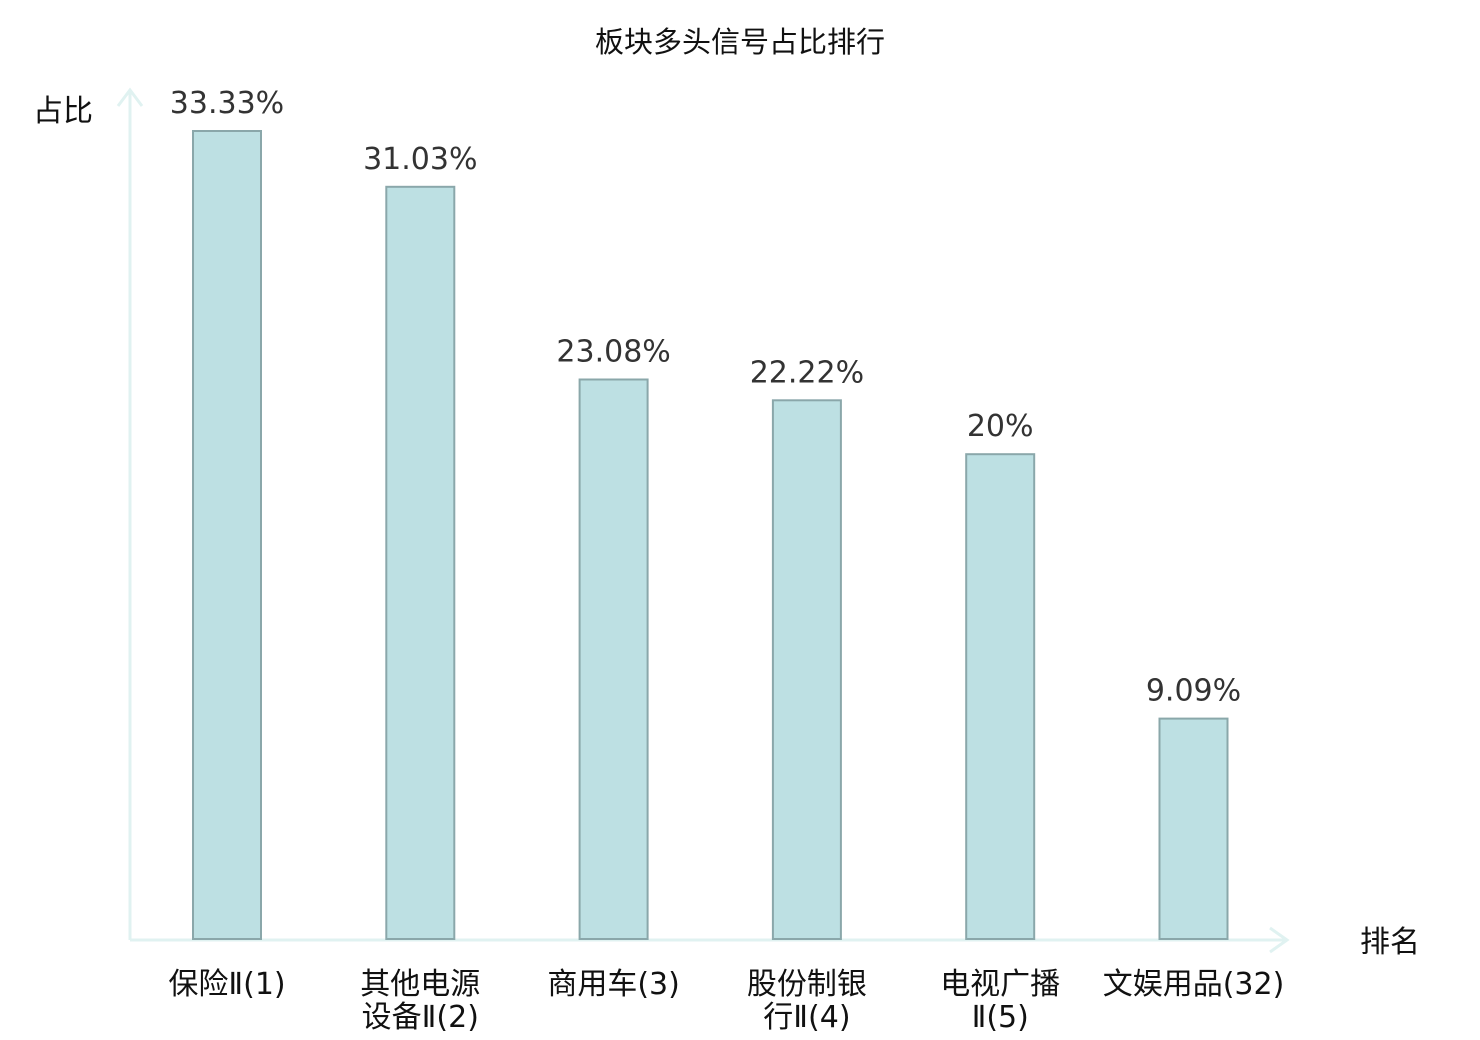 This screenshot has width=1480, height=1040. What do you see at coordinates (1000, 1001) in the screenshot?
I see `x-tick-label-5: 电视广播 Ⅱ(5)` at bounding box center [1000, 1001].